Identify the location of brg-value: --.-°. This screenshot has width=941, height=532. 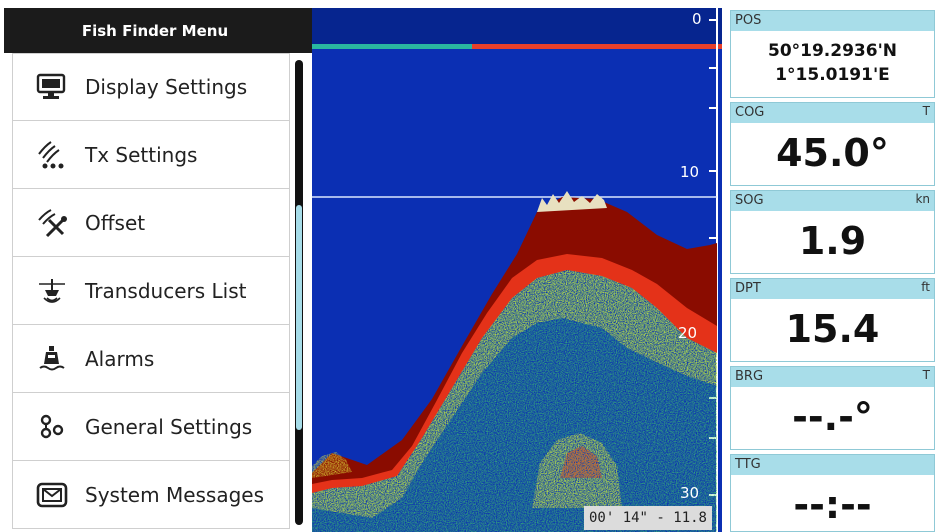
(832, 417).